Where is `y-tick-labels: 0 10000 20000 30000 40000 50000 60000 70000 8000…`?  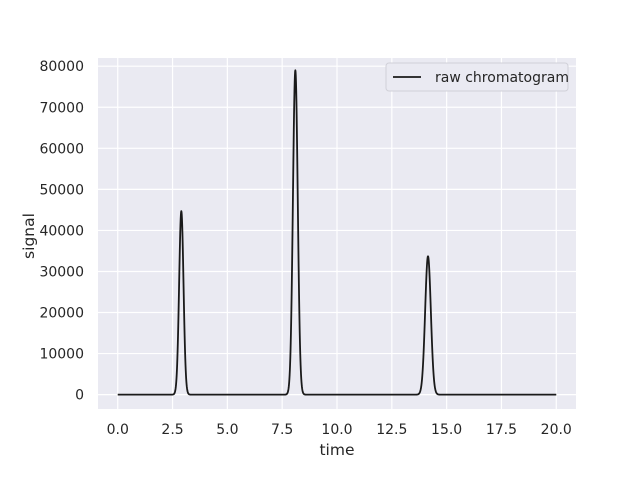
y-tick-labels: 0 10000 20000 30000 40000 50000 60000 70000 8000… is located at coordinates (61, 231).